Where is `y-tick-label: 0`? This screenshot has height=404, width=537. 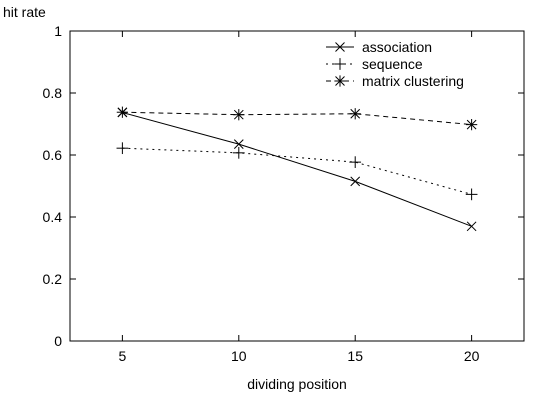 y-tick-label: 0 is located at coordinates (58, 341).